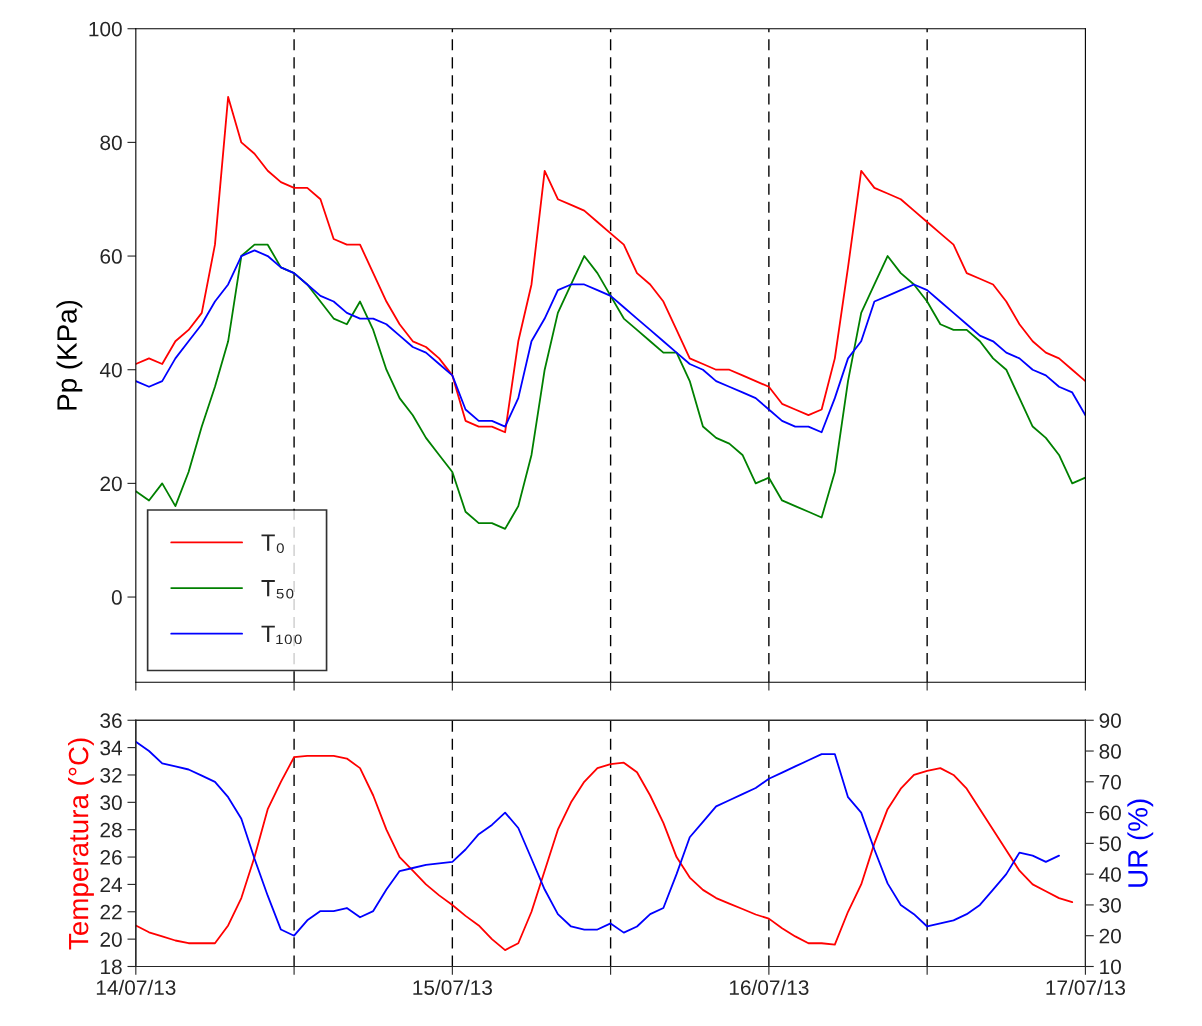  What do you see at coordinates (1110, 936) in the screenshot?
I see `y2-tick-label: 20` at bounding box center [1110, 936].